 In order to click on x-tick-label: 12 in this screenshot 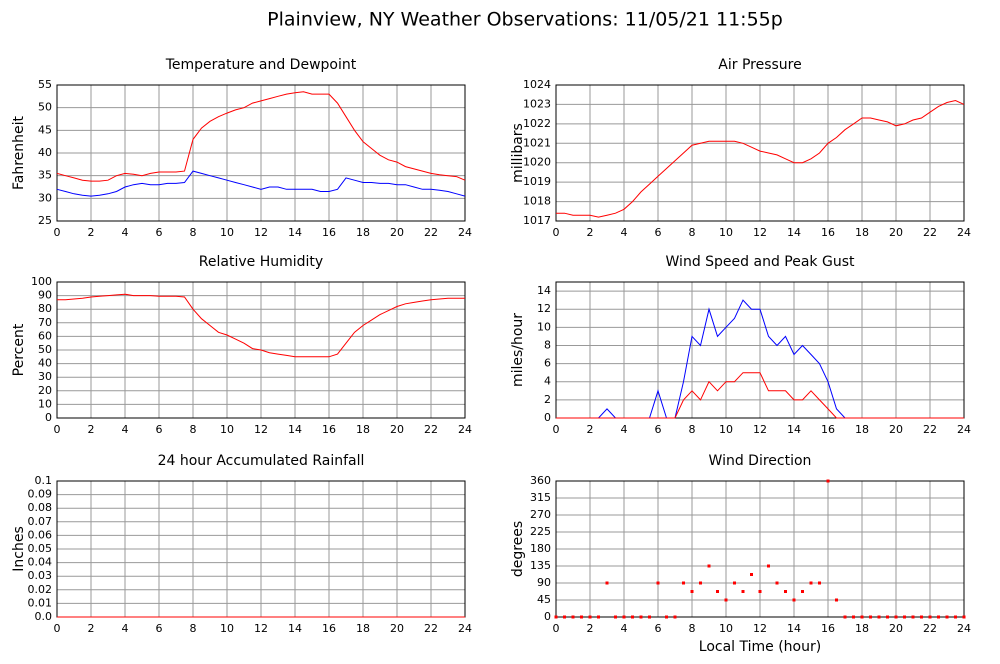, I will do `click(261, 232)`.